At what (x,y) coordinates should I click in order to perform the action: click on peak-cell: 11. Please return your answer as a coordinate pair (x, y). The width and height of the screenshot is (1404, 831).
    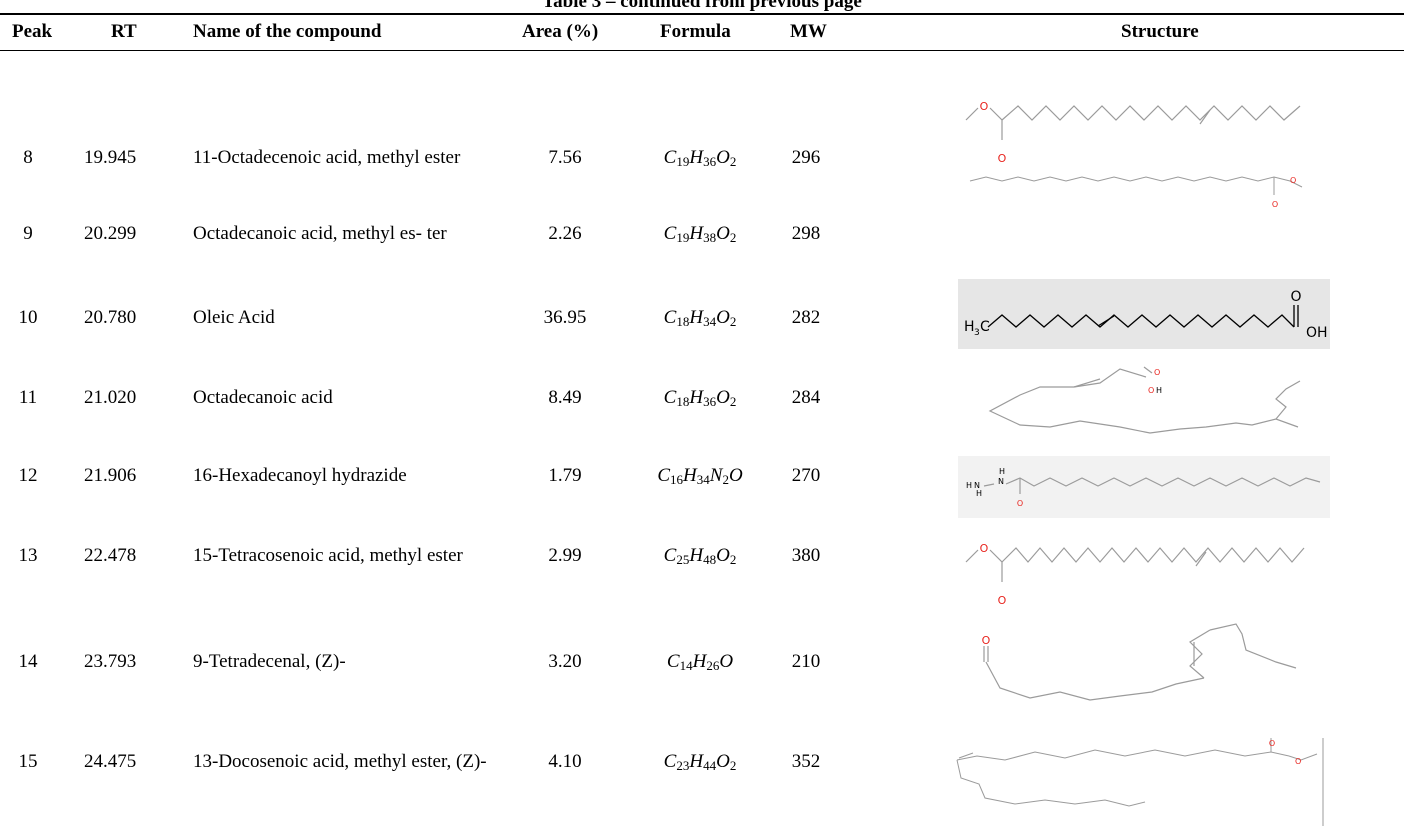
    Looking at the image, I should click on (28, 397).